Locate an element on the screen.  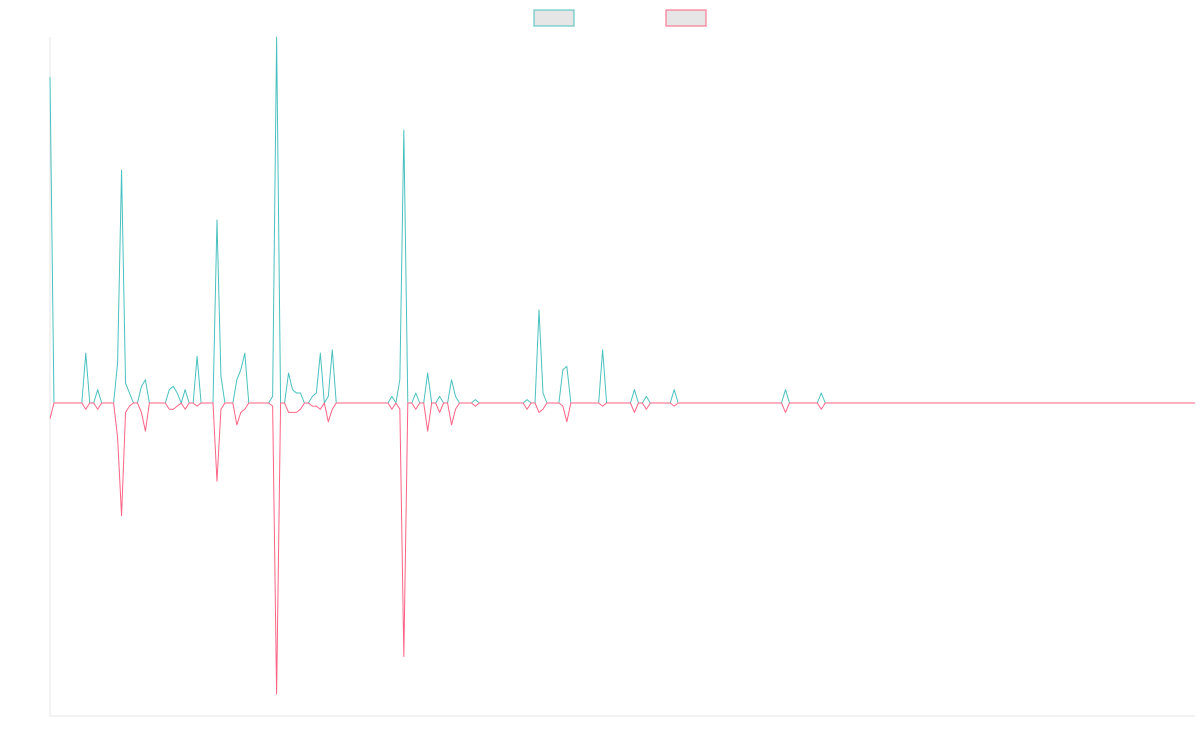
legend is located at coordinates (620, 18).